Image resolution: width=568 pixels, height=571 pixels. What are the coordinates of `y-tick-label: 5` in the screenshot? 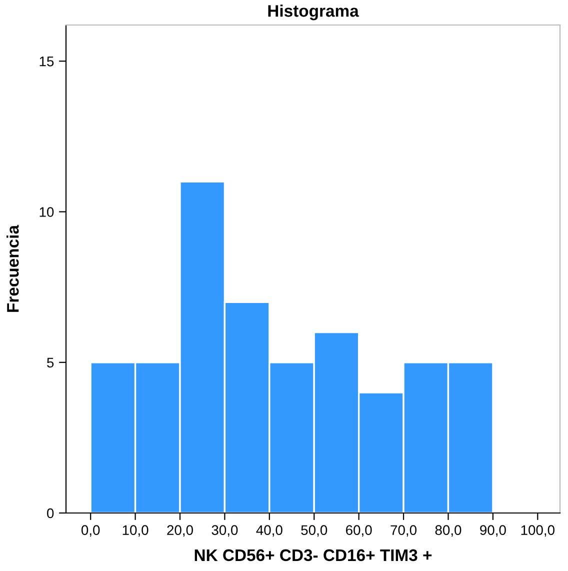 It's located at (50, 363).